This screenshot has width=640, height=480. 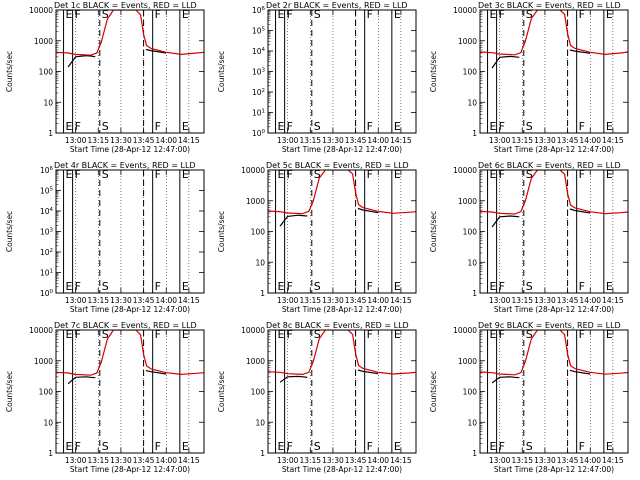 What do you see at coordinates (549, 325) in the screenshot?
I see `panel-title: Det 9c BLACK = Events, RED = LLD` at bounding box center [549, 325].